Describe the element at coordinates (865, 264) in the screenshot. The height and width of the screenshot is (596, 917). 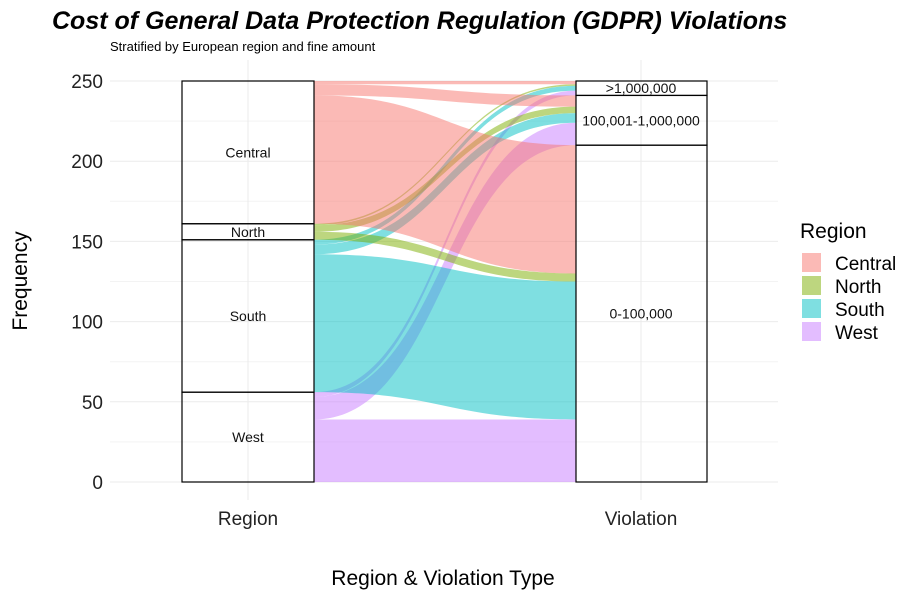
I see `legend-label-central: Central` at that location.